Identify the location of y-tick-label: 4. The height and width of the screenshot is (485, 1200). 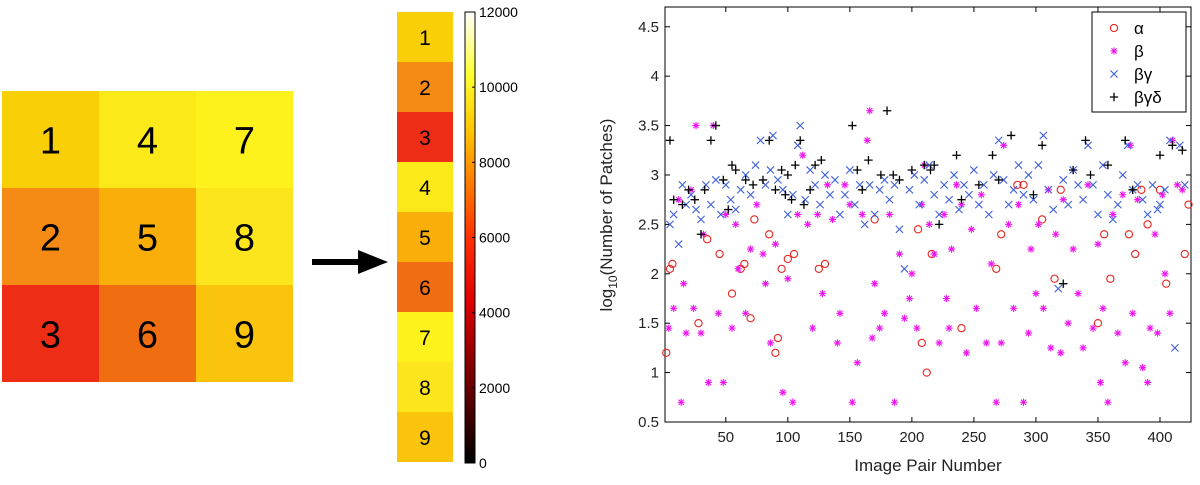
(655, 76).